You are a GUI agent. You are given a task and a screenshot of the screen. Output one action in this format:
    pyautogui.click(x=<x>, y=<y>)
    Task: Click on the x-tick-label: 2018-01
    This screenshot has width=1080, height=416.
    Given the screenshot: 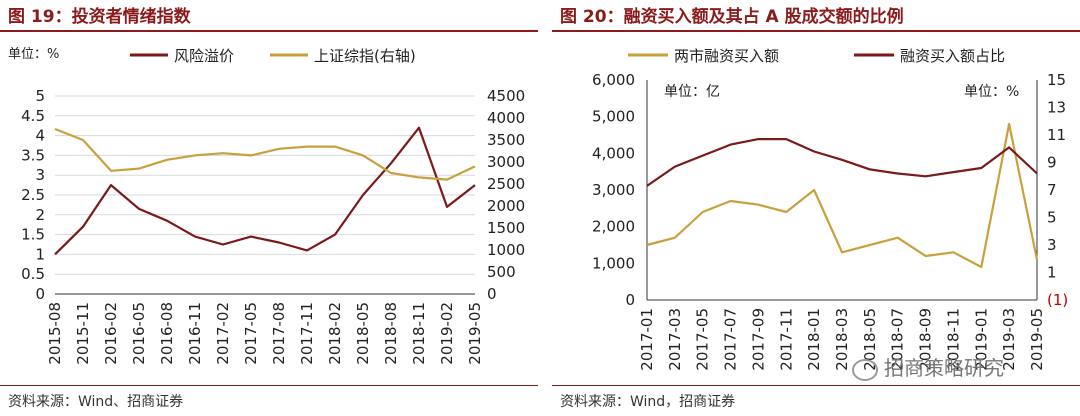 What is the action you would take?
    pyautogui.click(x=814, y=339)
    